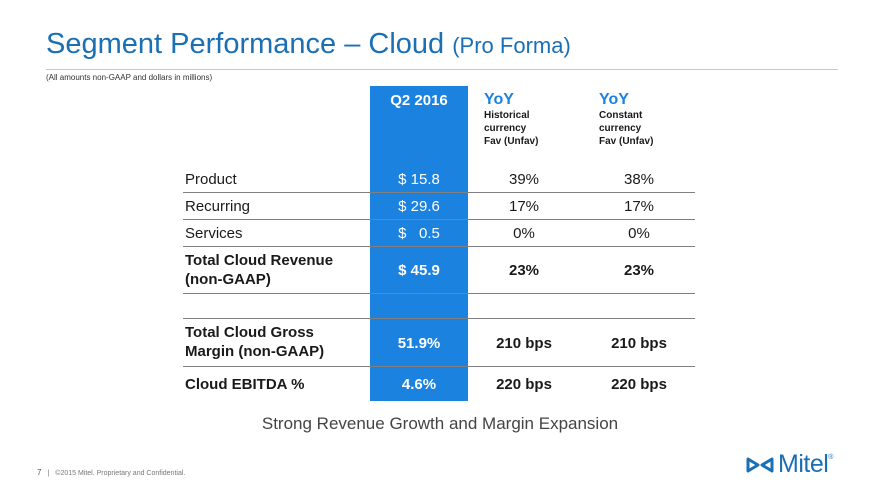 This screenshot has height=495, width=880. Describe the element at coordinates (419, 179) in the screenshot. I see `row-q2-value: $ 15.8` at that location.